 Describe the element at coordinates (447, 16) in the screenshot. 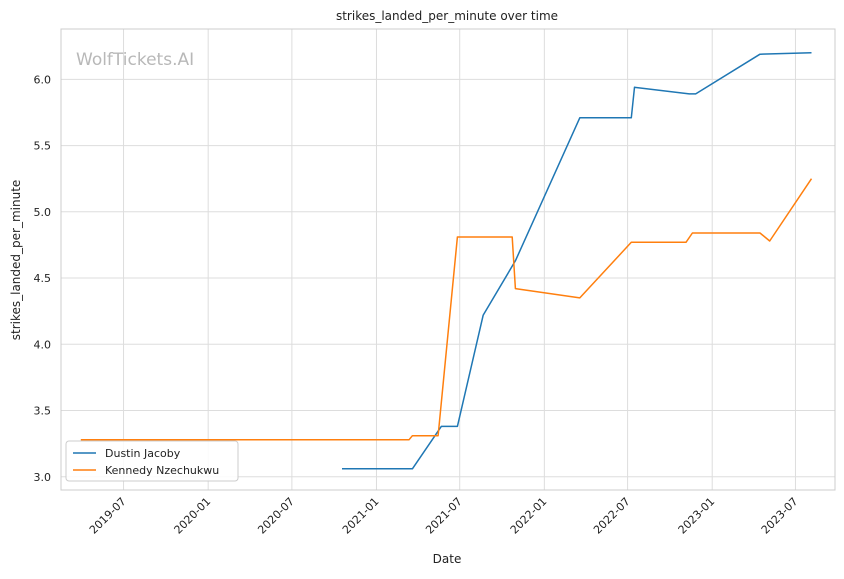

I see `chart-title: strikes_landed_per_minute over time` at that location.